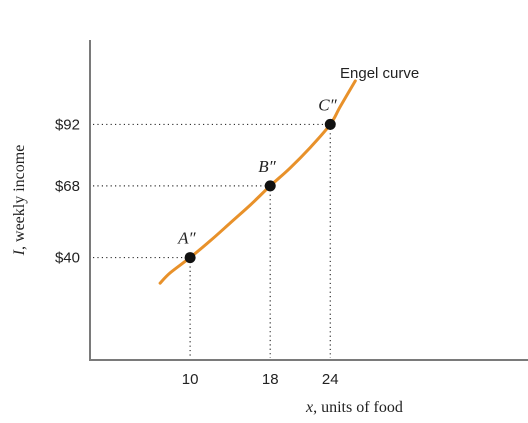 Image resolution: width=528 pixels, height=423 pixels. Describe the element at coordinates (330, 379) in the screenshot. I see `x-tick-24: 24` at that location.